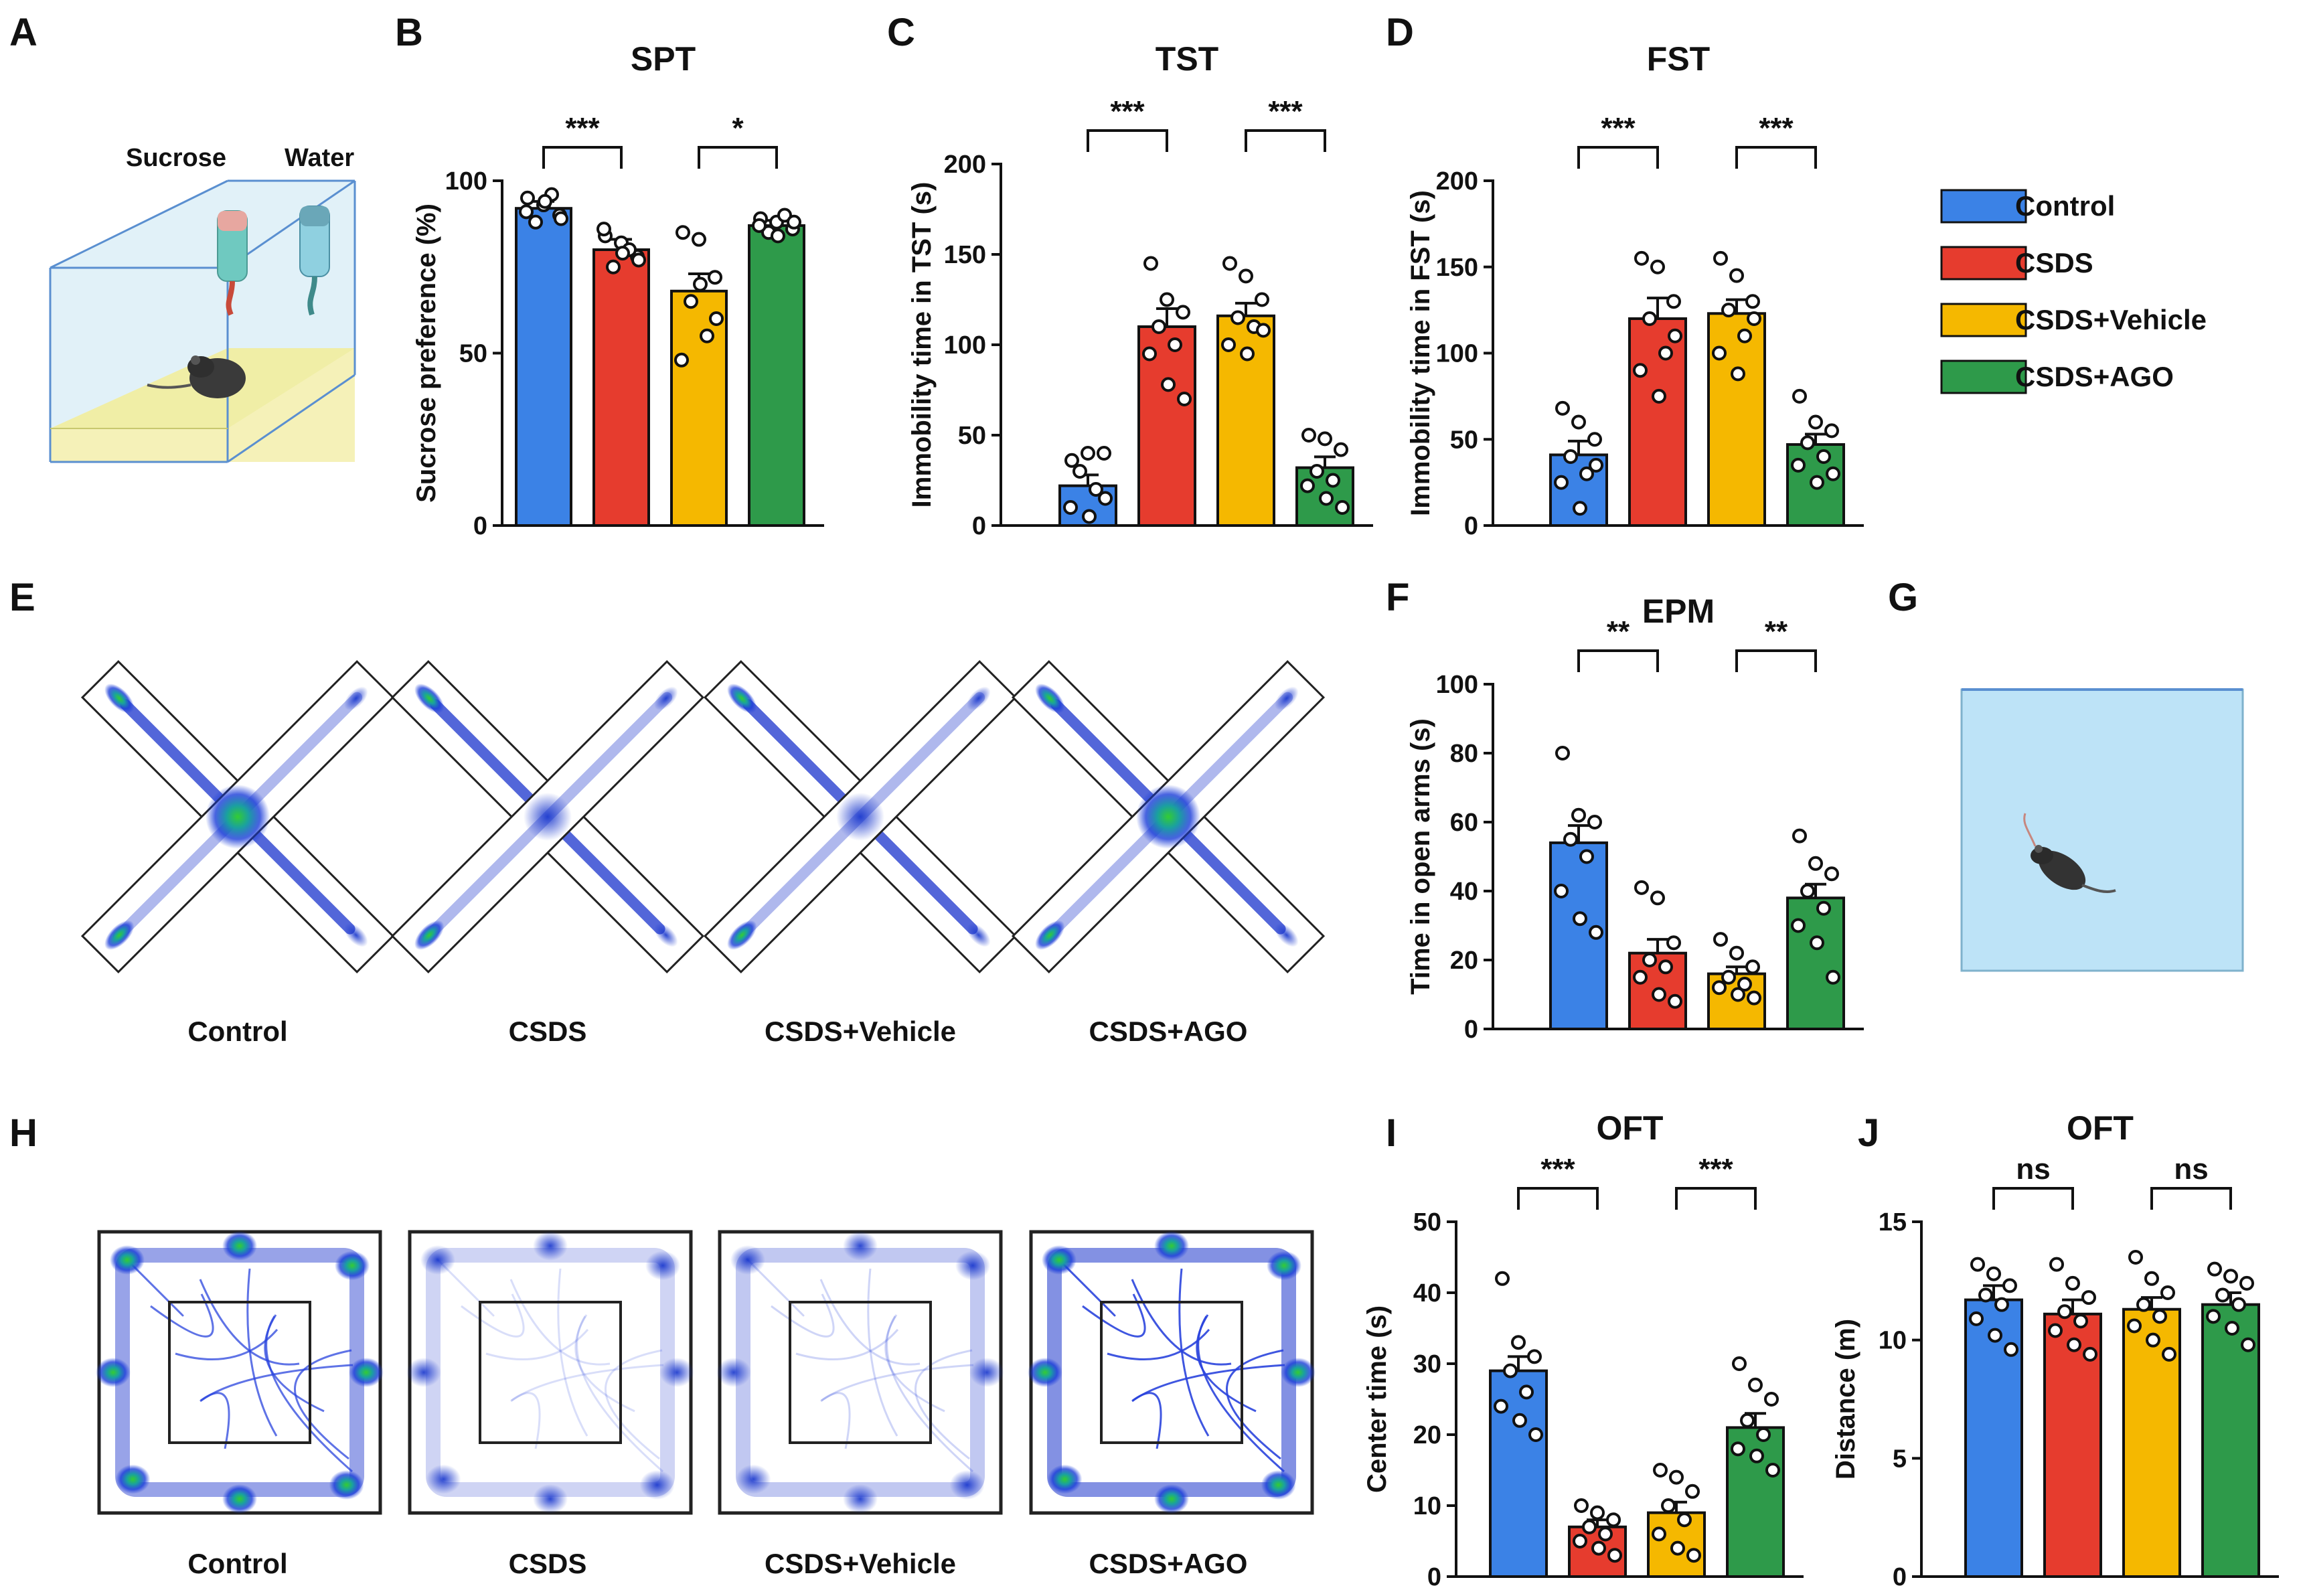  What do you see at coordinates (548, 816) in the screenshot?
I see `epm-heatmap-csds` at bounding box center [548, 816].